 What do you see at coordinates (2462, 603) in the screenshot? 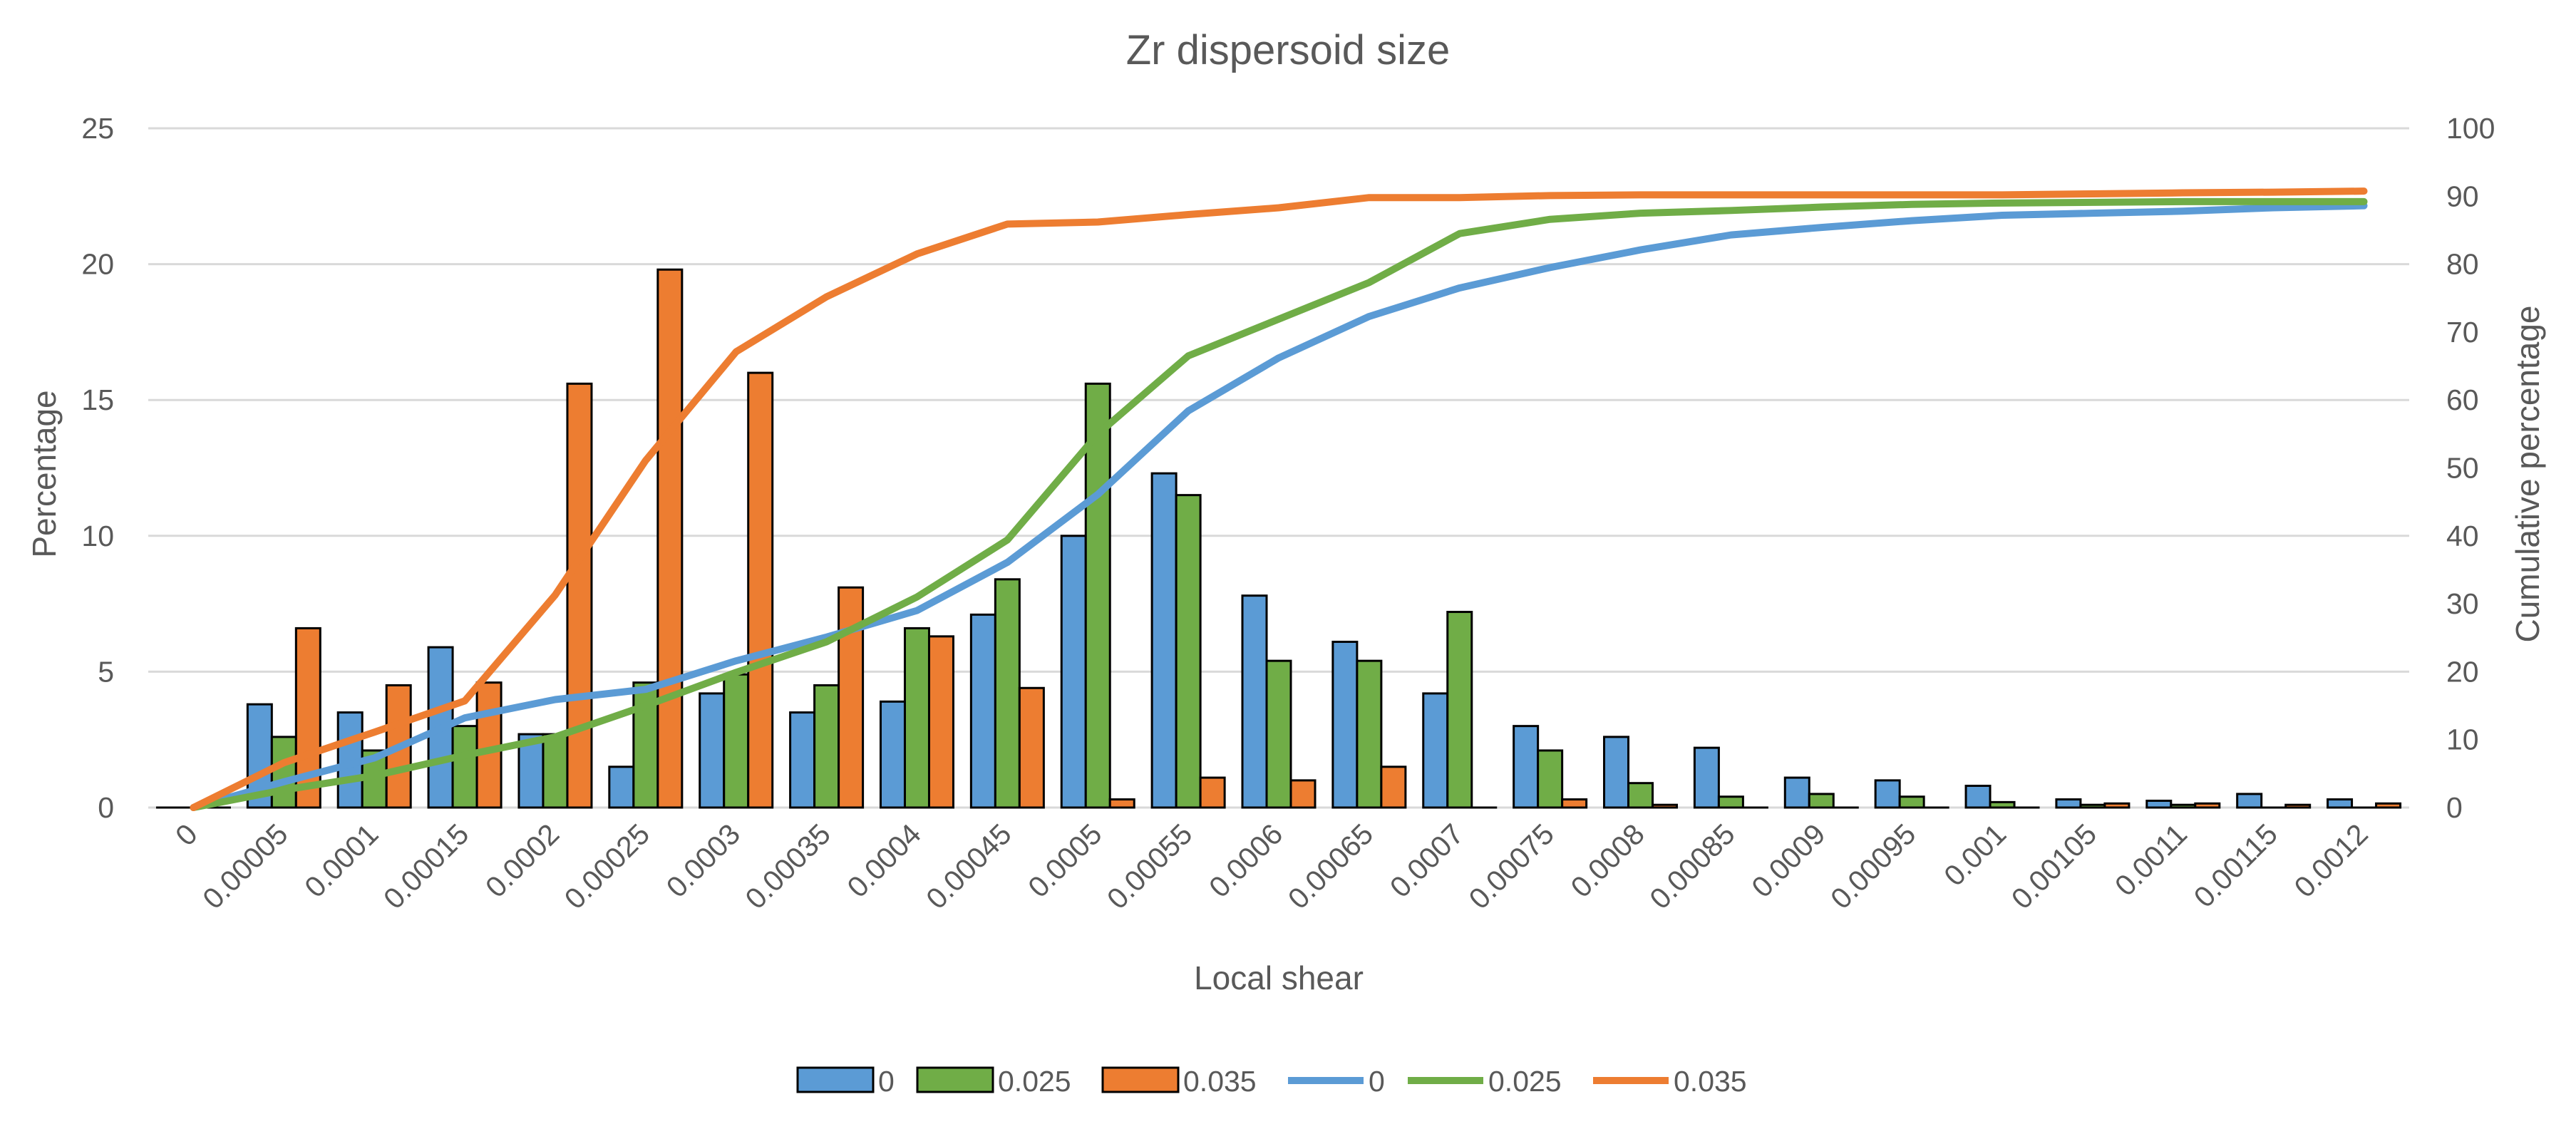
I see `y2-tick-label: 30` at bounding box center [2462, 603].